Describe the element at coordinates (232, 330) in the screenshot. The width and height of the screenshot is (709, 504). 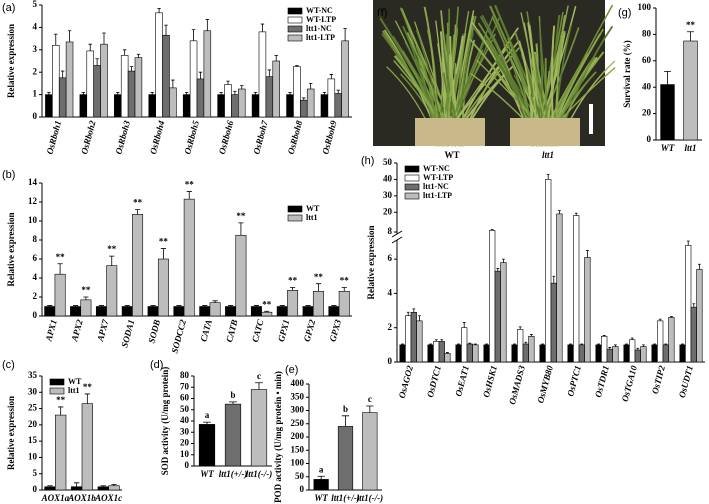
I see `x-tick-label: CATB` at that location.